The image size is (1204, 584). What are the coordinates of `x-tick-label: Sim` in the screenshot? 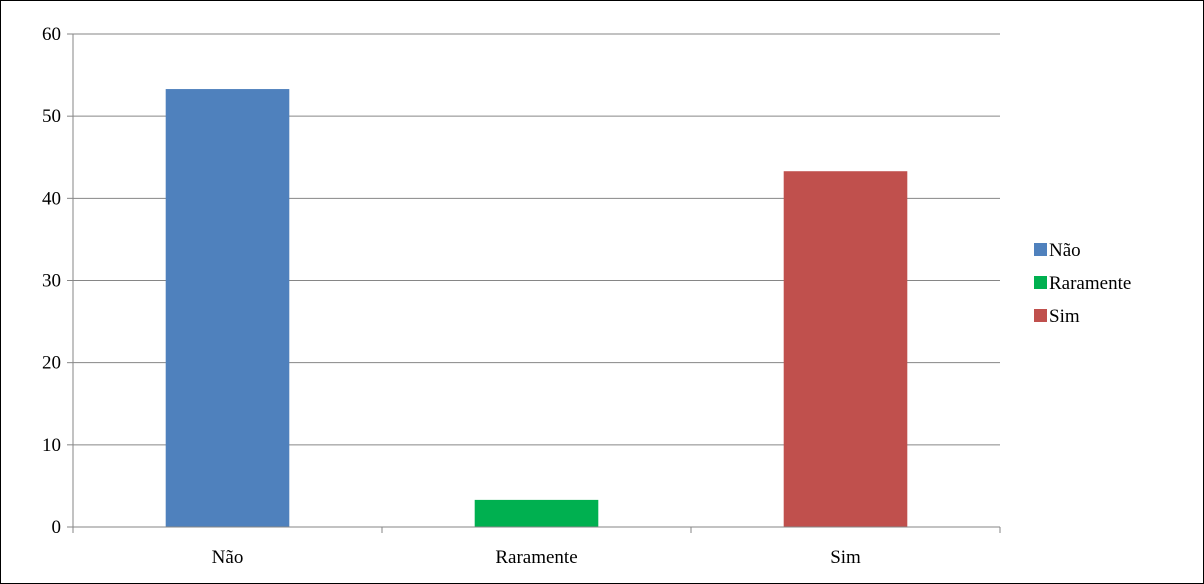 It's located at (845, 557).